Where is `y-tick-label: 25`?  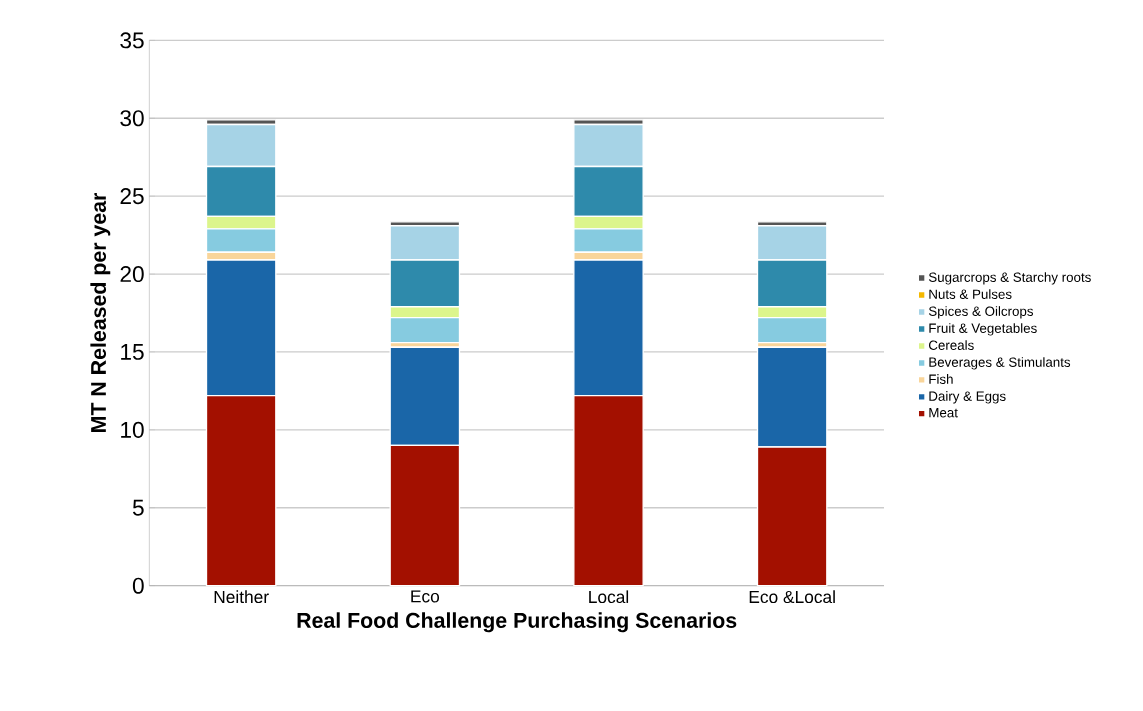 y-tick-label: 25 is located at coordinates (132, 196).